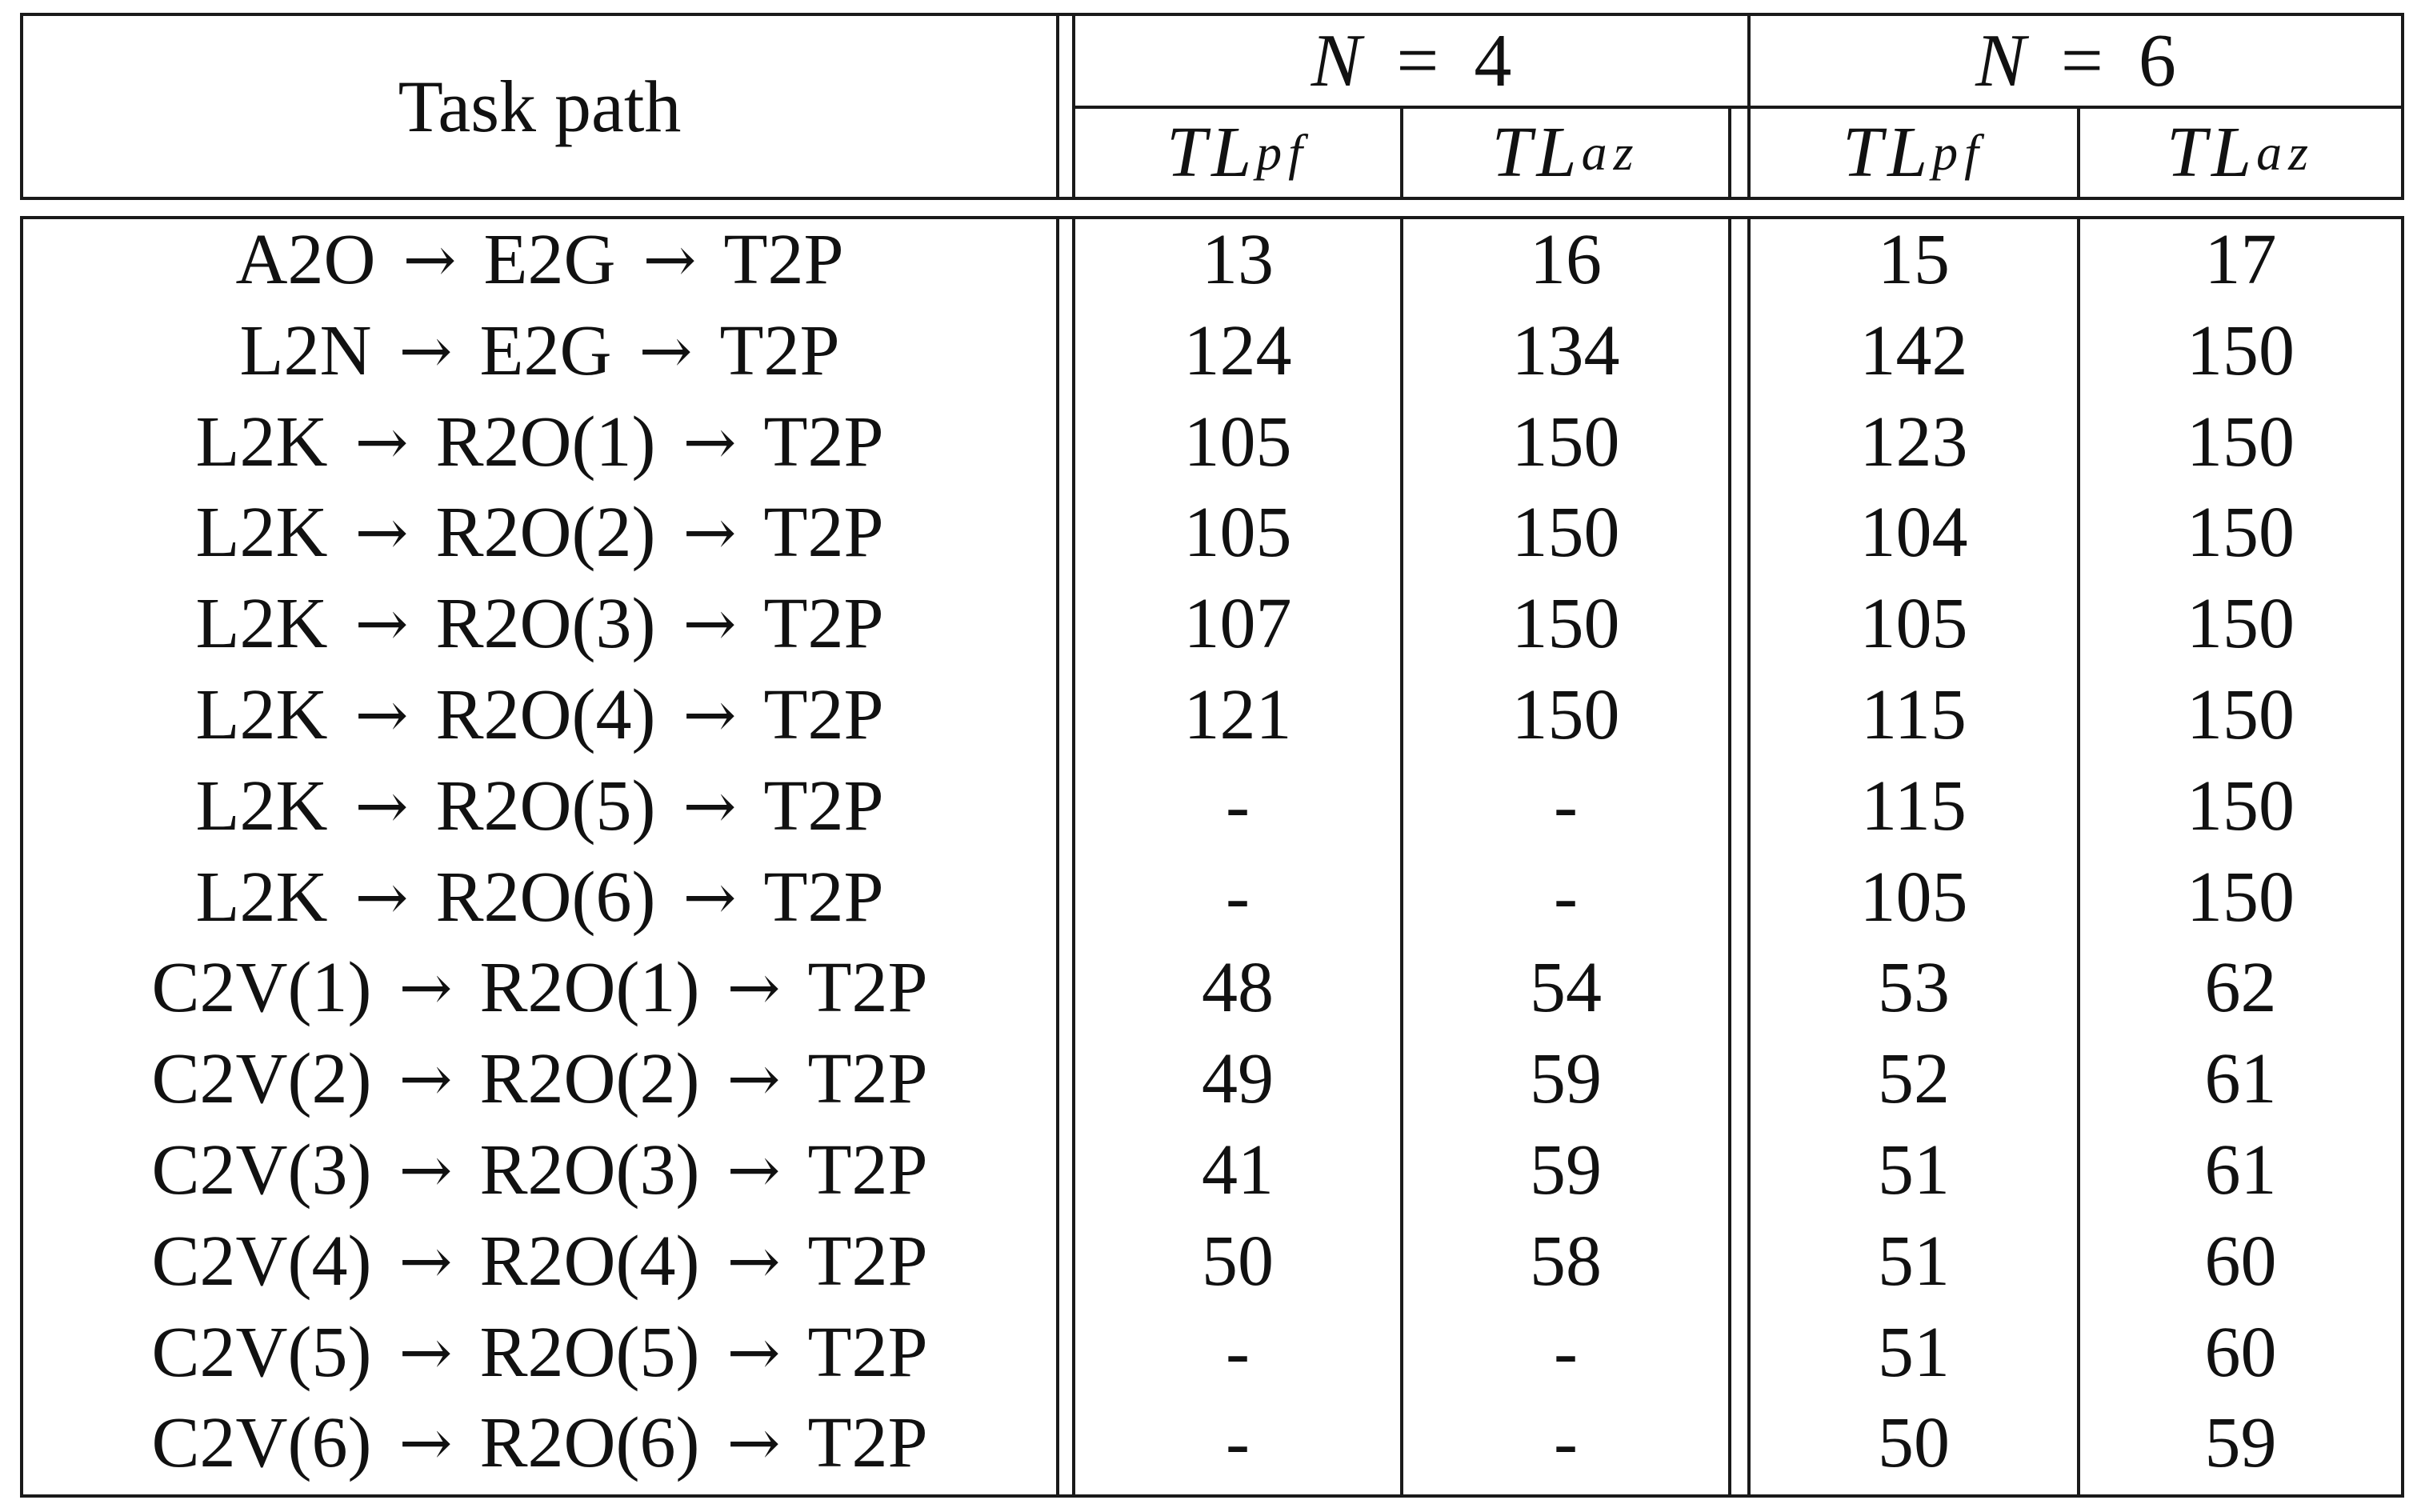 The width and height of the screenshot is (2413, 1512). What do you see at coordinates (1212, 217) in the screenshot?
I see `rule-body-top` at bounding box center [1212, 217].